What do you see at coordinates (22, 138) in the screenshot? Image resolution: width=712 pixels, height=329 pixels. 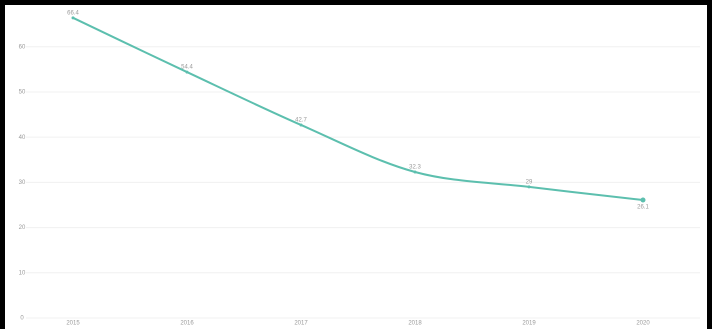 I see `y-tick-label: 40` at bounding box center [22, 138].